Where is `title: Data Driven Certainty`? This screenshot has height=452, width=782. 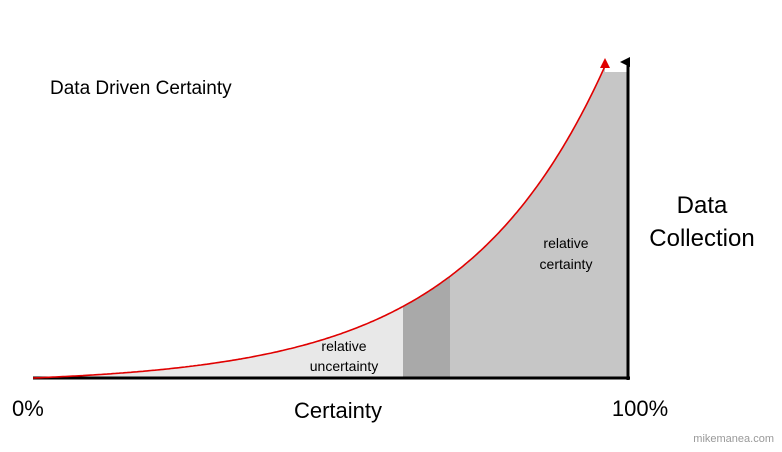 title: Data Driven Certainty is located at coordinates (141, 88).